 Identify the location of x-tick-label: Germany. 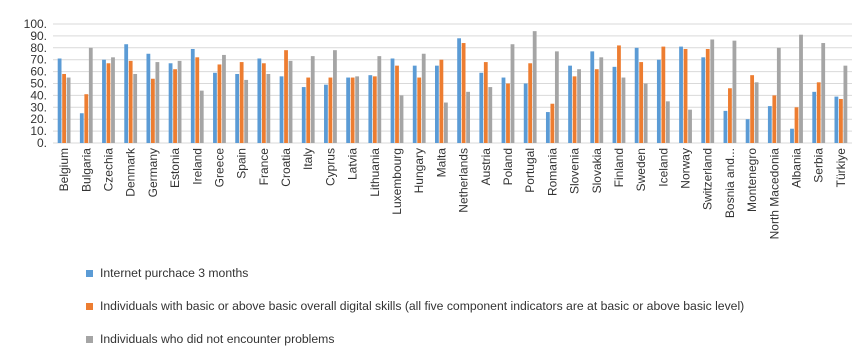
(153, 172).